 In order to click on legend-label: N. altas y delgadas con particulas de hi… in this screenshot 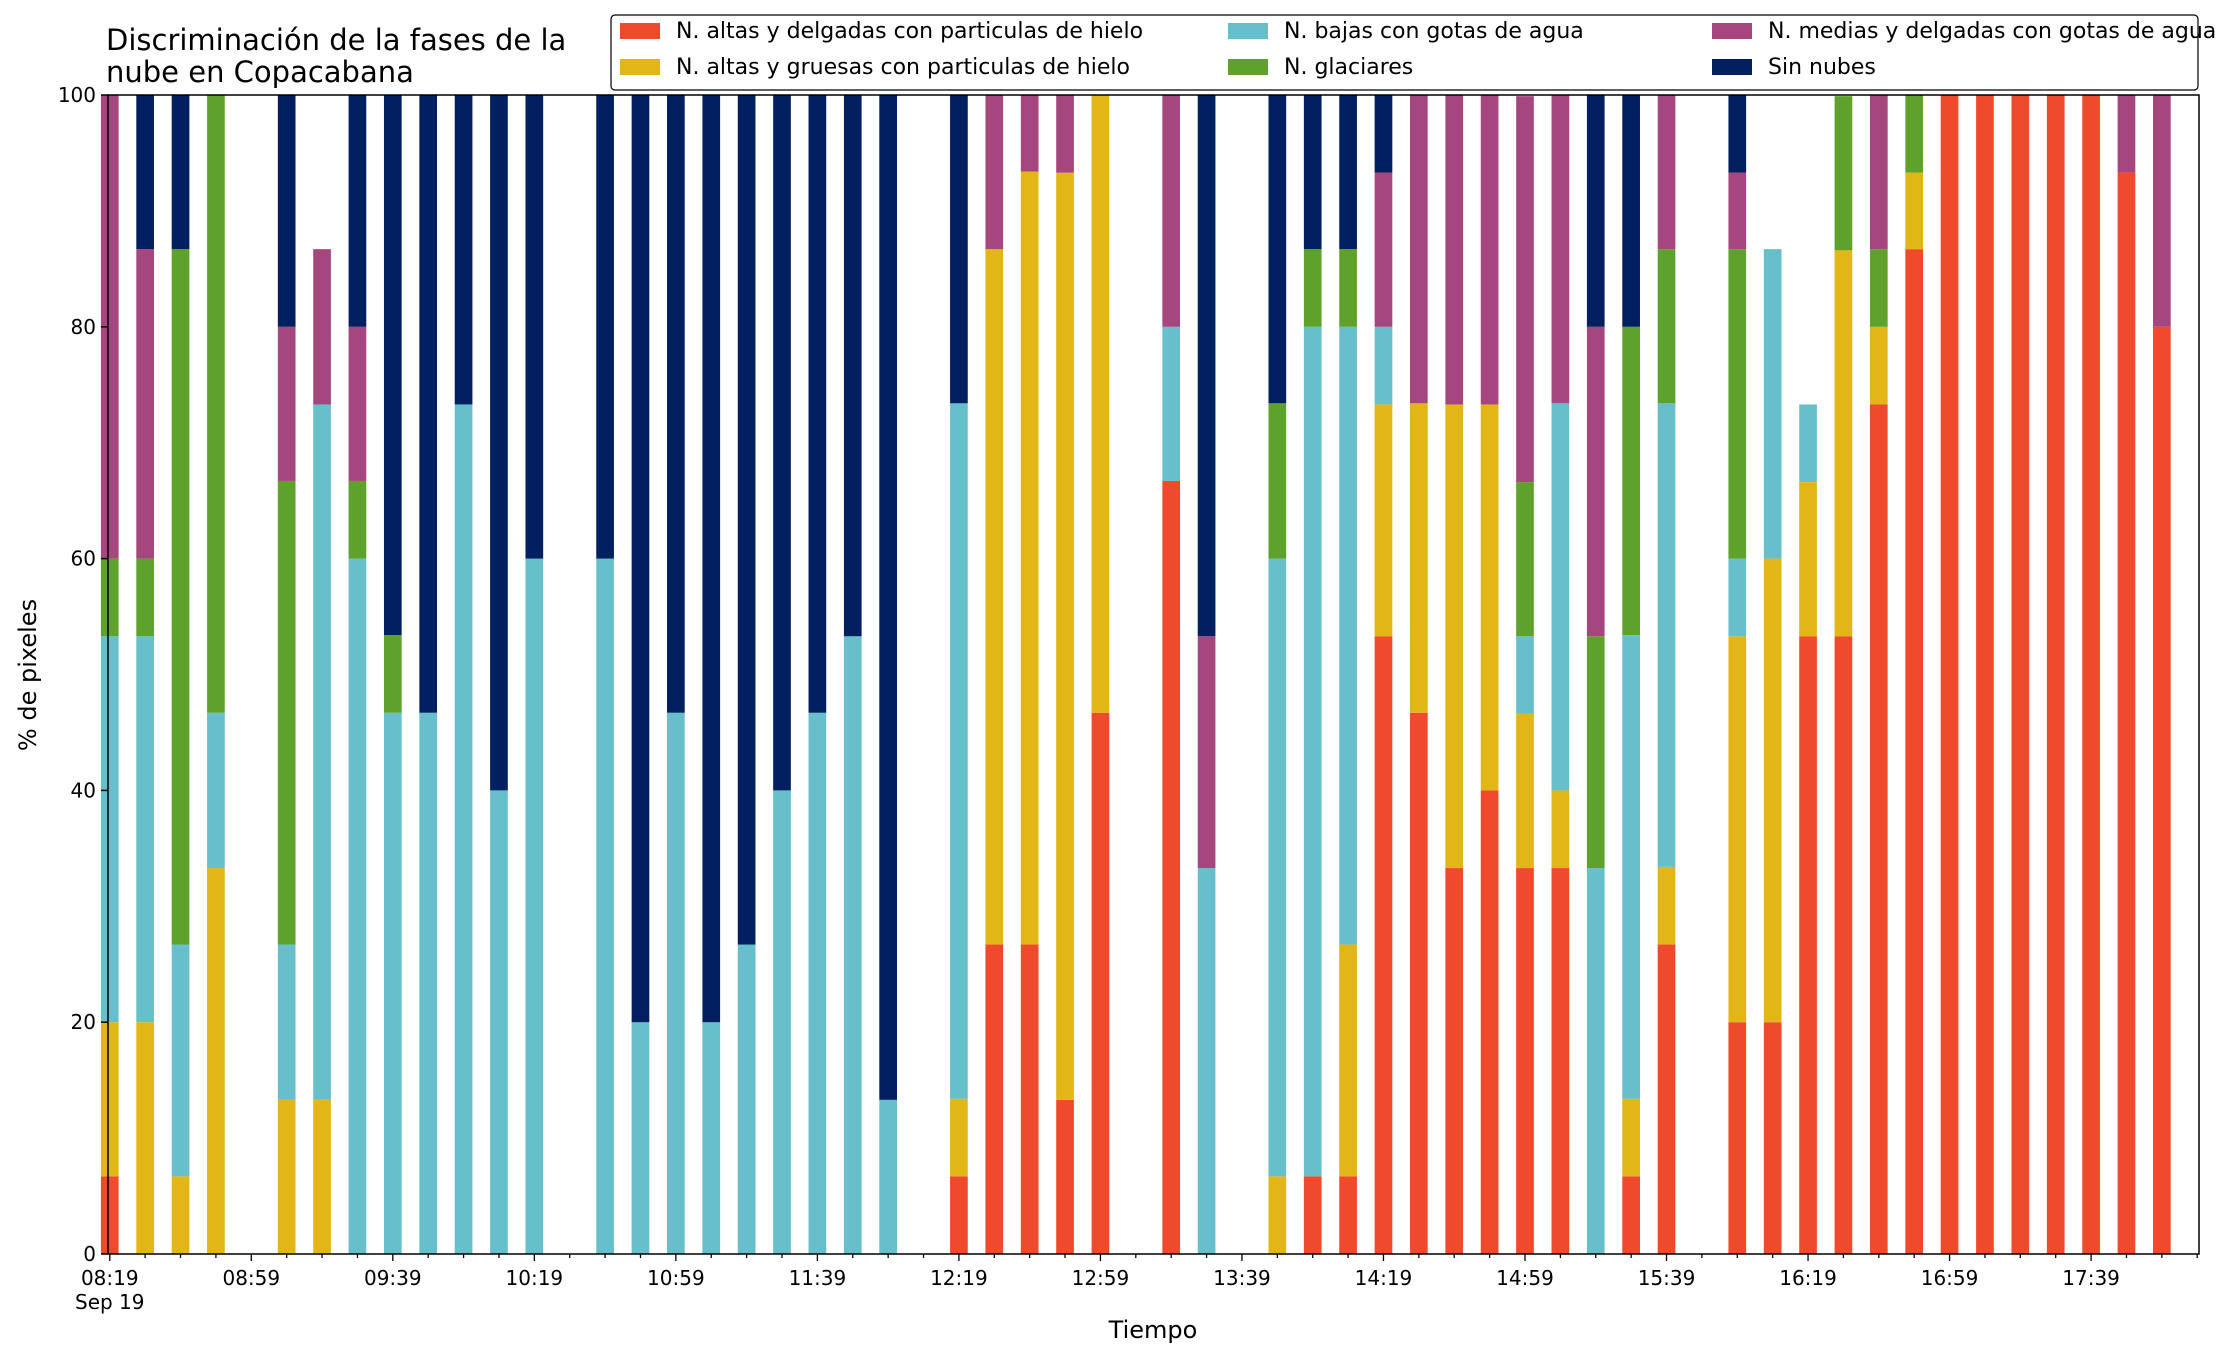, I will do `click(909, 31)`.